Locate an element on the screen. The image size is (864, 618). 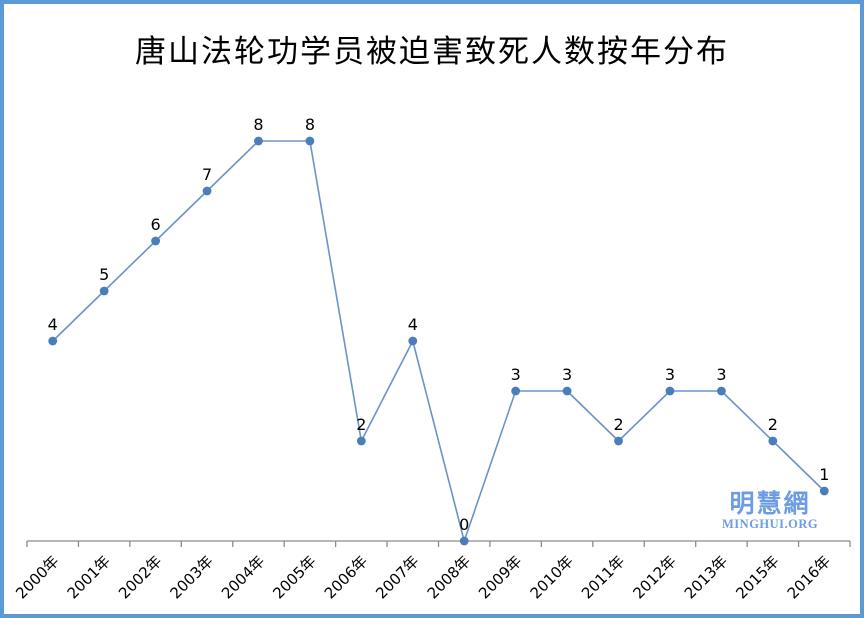
x-axis-tick-label: 2016年 is located at coordinates (809, 577).